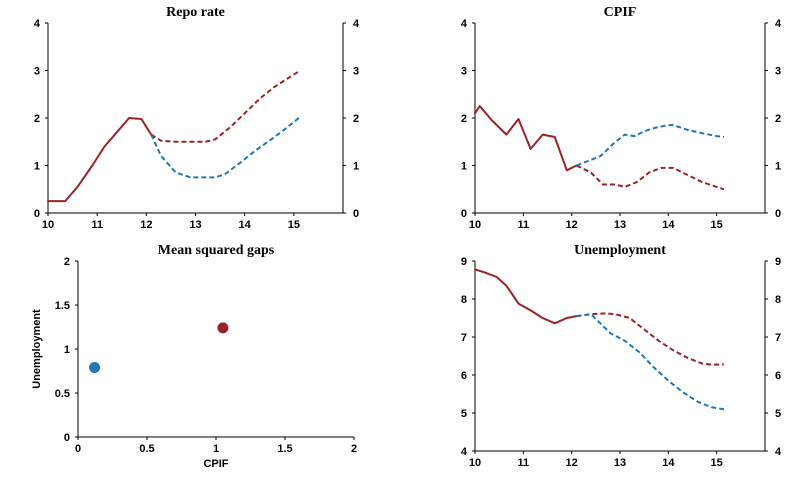 The image size is (803, 484). What do you see at coordinates (778, 300) in the screenshot?
I see `y-right-tick-label: 8` at bounding box center [778, 300].